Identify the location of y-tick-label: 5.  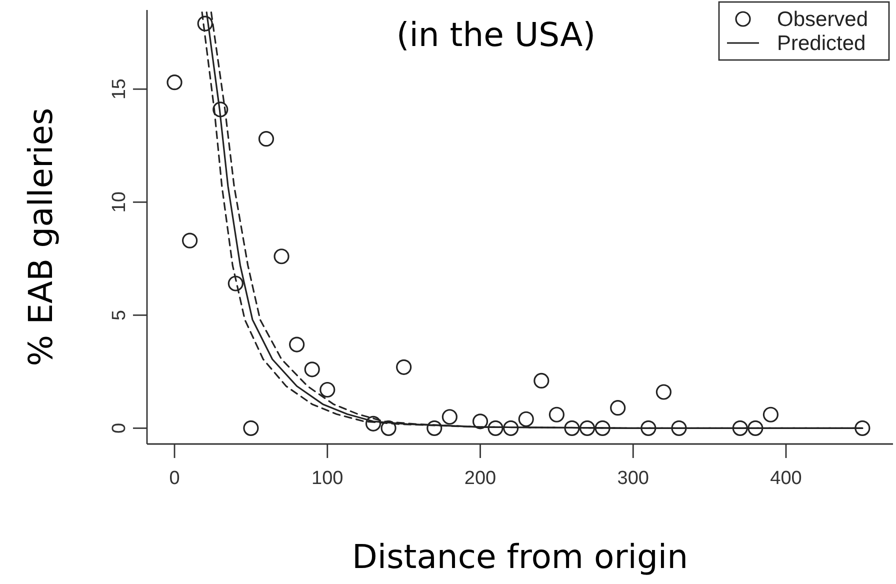
(119, 315).